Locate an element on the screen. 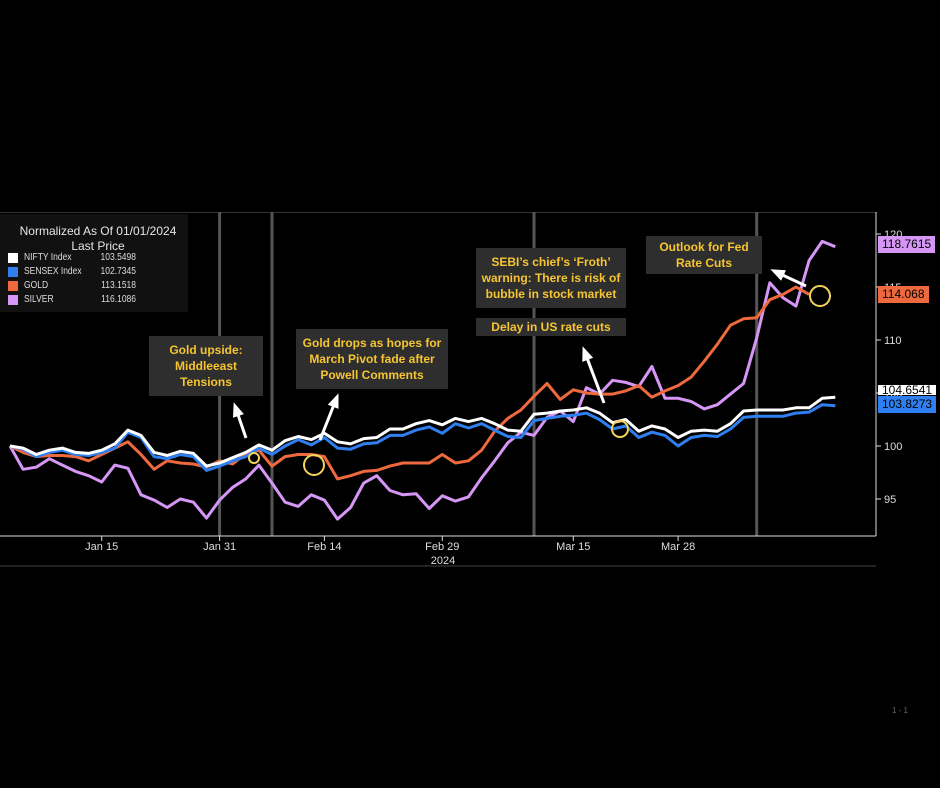 Image resolution: width=940 pixels, height=788 pixels. legend-name: GOLD is located at coordinates (36, 285).